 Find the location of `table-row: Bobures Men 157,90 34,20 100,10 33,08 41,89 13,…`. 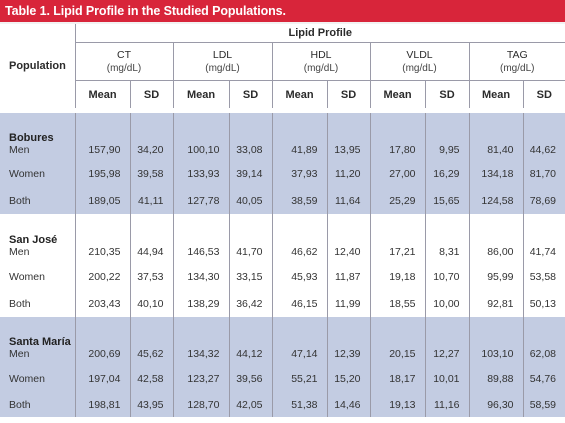

table-row: Bobures Men 157,90 34,20 100,10 33,08 41,89 13,… is located at coordinates (282, 137).